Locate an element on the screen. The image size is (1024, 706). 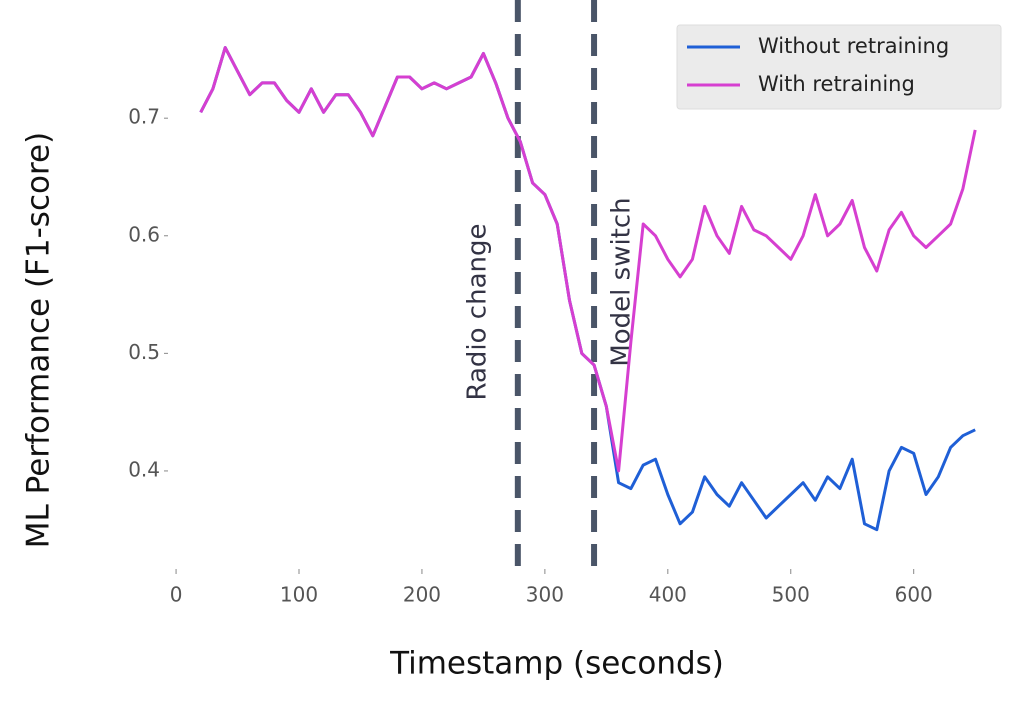
legend-label: Without retraining is located at coordinates (853, 46).